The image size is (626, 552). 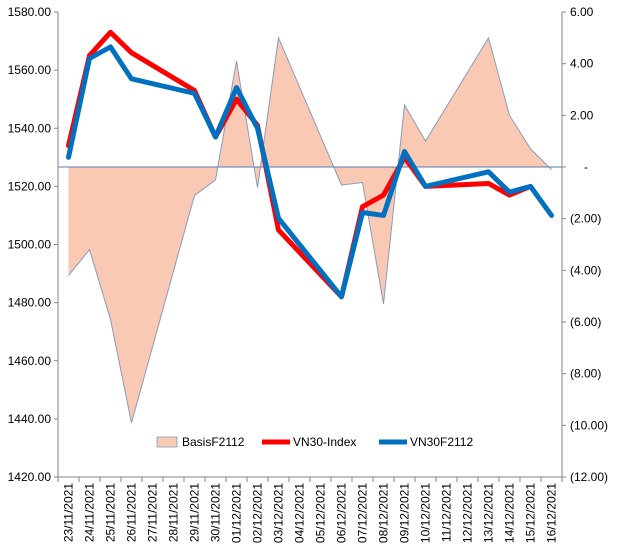 What do you see at coordinates (237, 513) in the screenshot?
I see `x-tick-label: 01/12/2021` at bounding box center [237, 513].